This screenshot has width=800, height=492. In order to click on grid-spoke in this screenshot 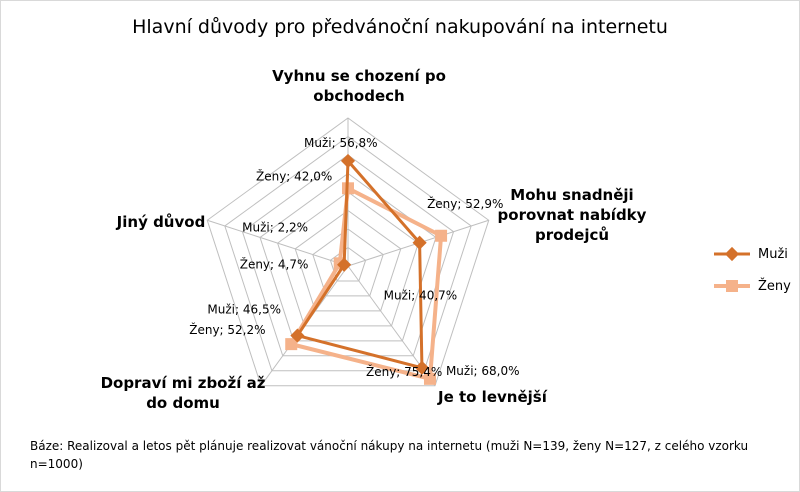, I will do `click(278, 243)`.